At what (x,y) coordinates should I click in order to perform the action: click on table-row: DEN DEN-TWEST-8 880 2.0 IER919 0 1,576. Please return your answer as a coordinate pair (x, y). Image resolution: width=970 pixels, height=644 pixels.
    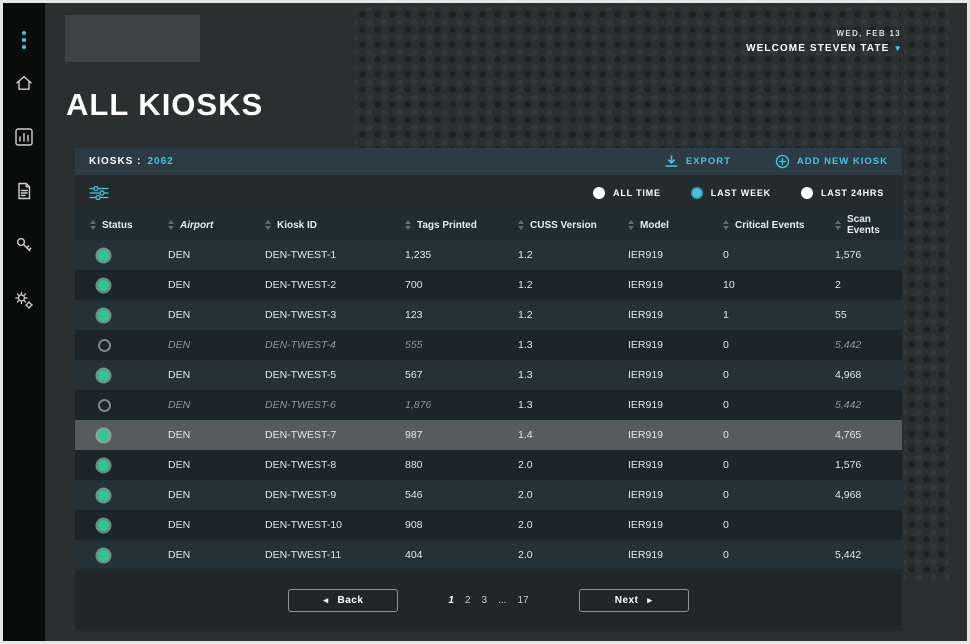
    Looking at the image, I should click on (488, 465).